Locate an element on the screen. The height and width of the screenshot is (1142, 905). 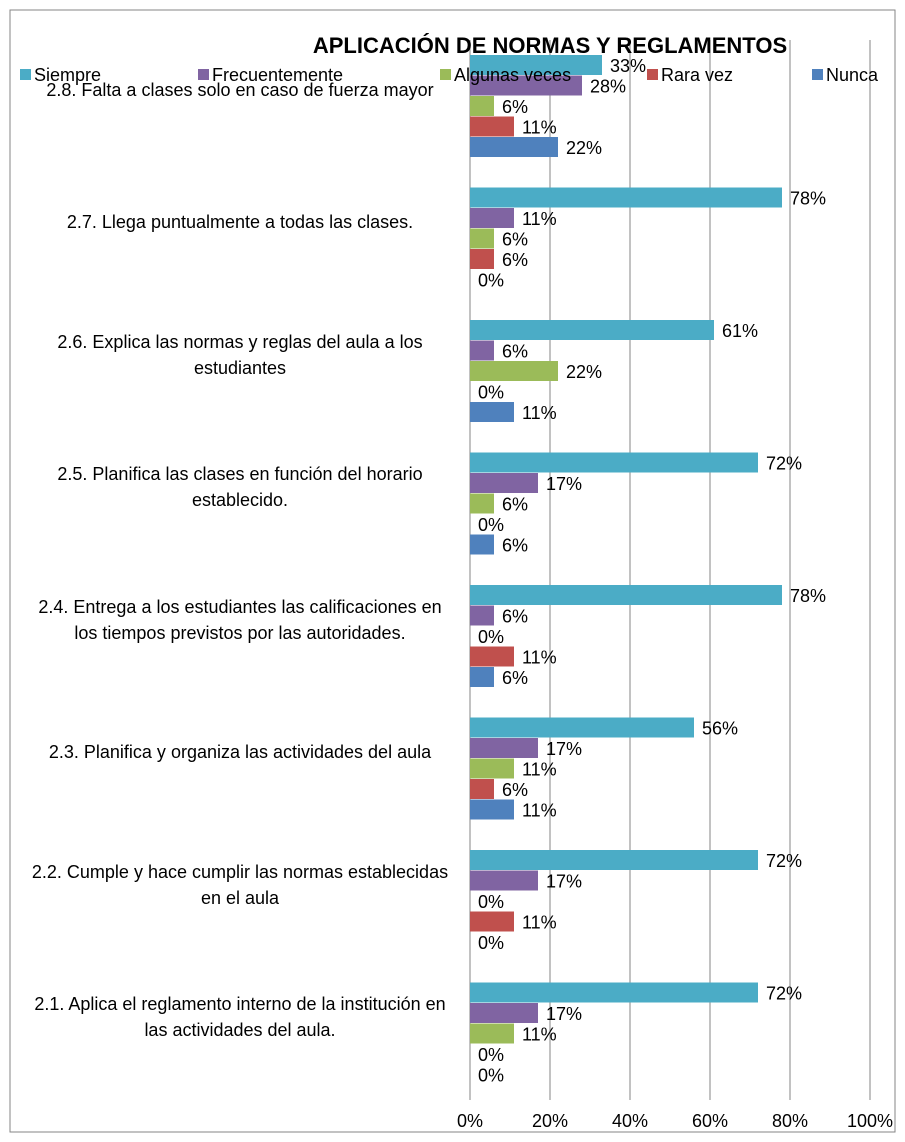
x-tick-label: 80% is located at coordinates (790, 1121).